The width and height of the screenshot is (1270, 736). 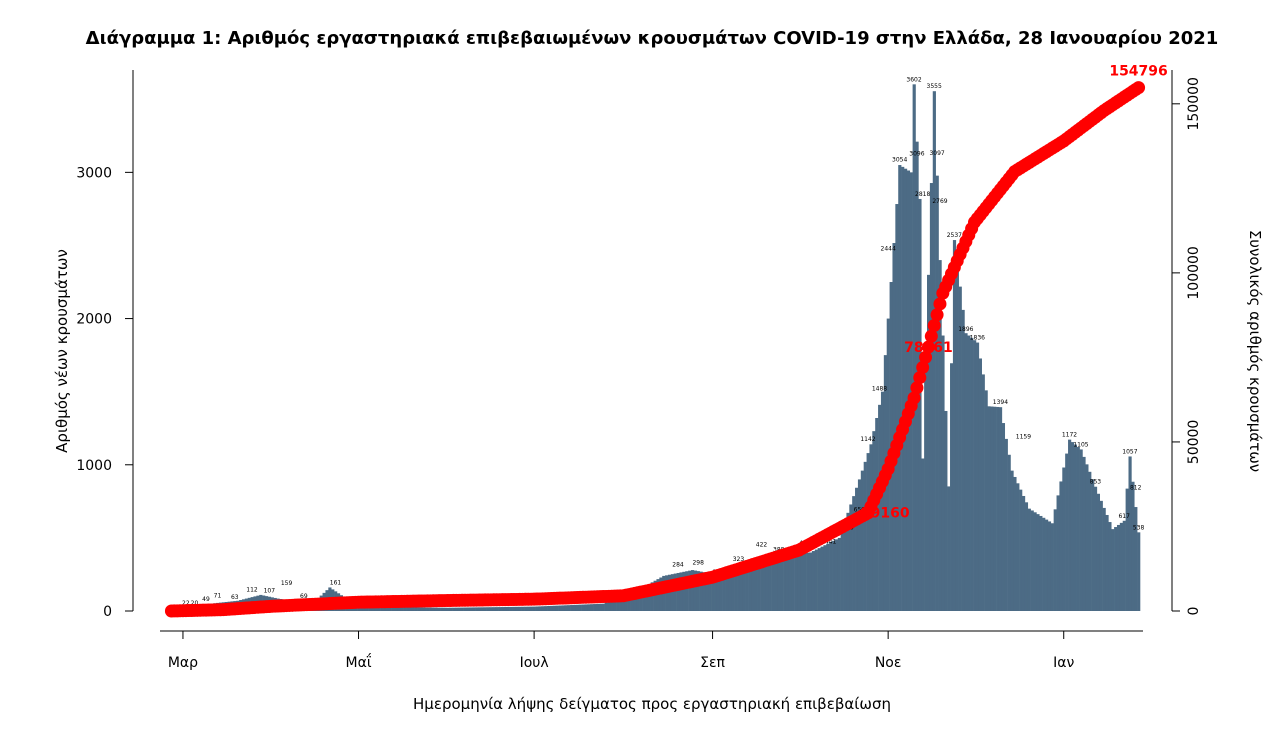 I want to click on bar-value-label: 1172, so click(x=1069, y=435).